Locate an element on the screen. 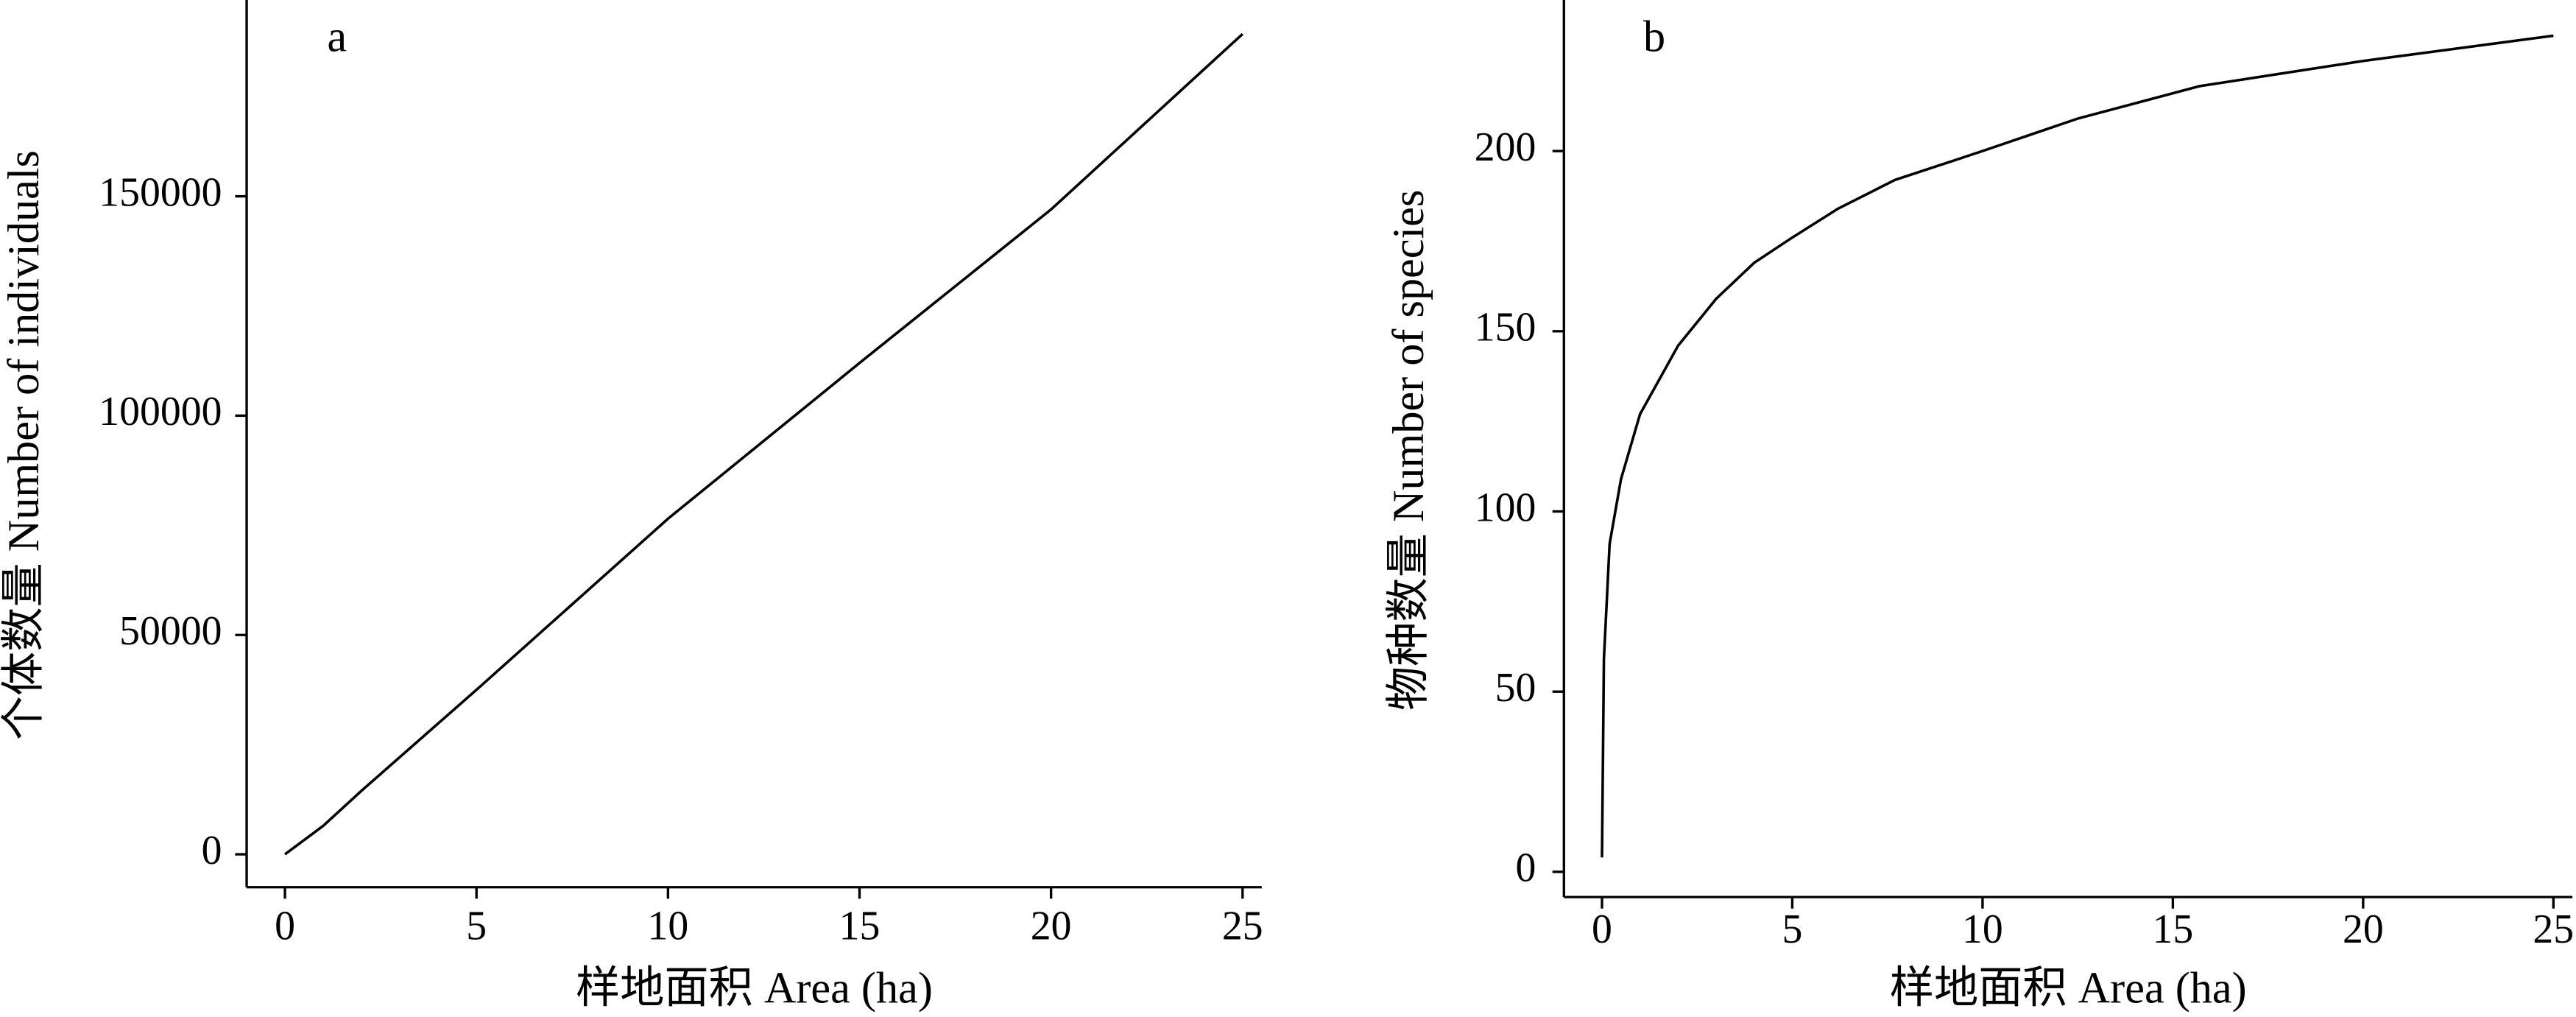  y-tick-label: 50000 is located at coordinates (170, 631).